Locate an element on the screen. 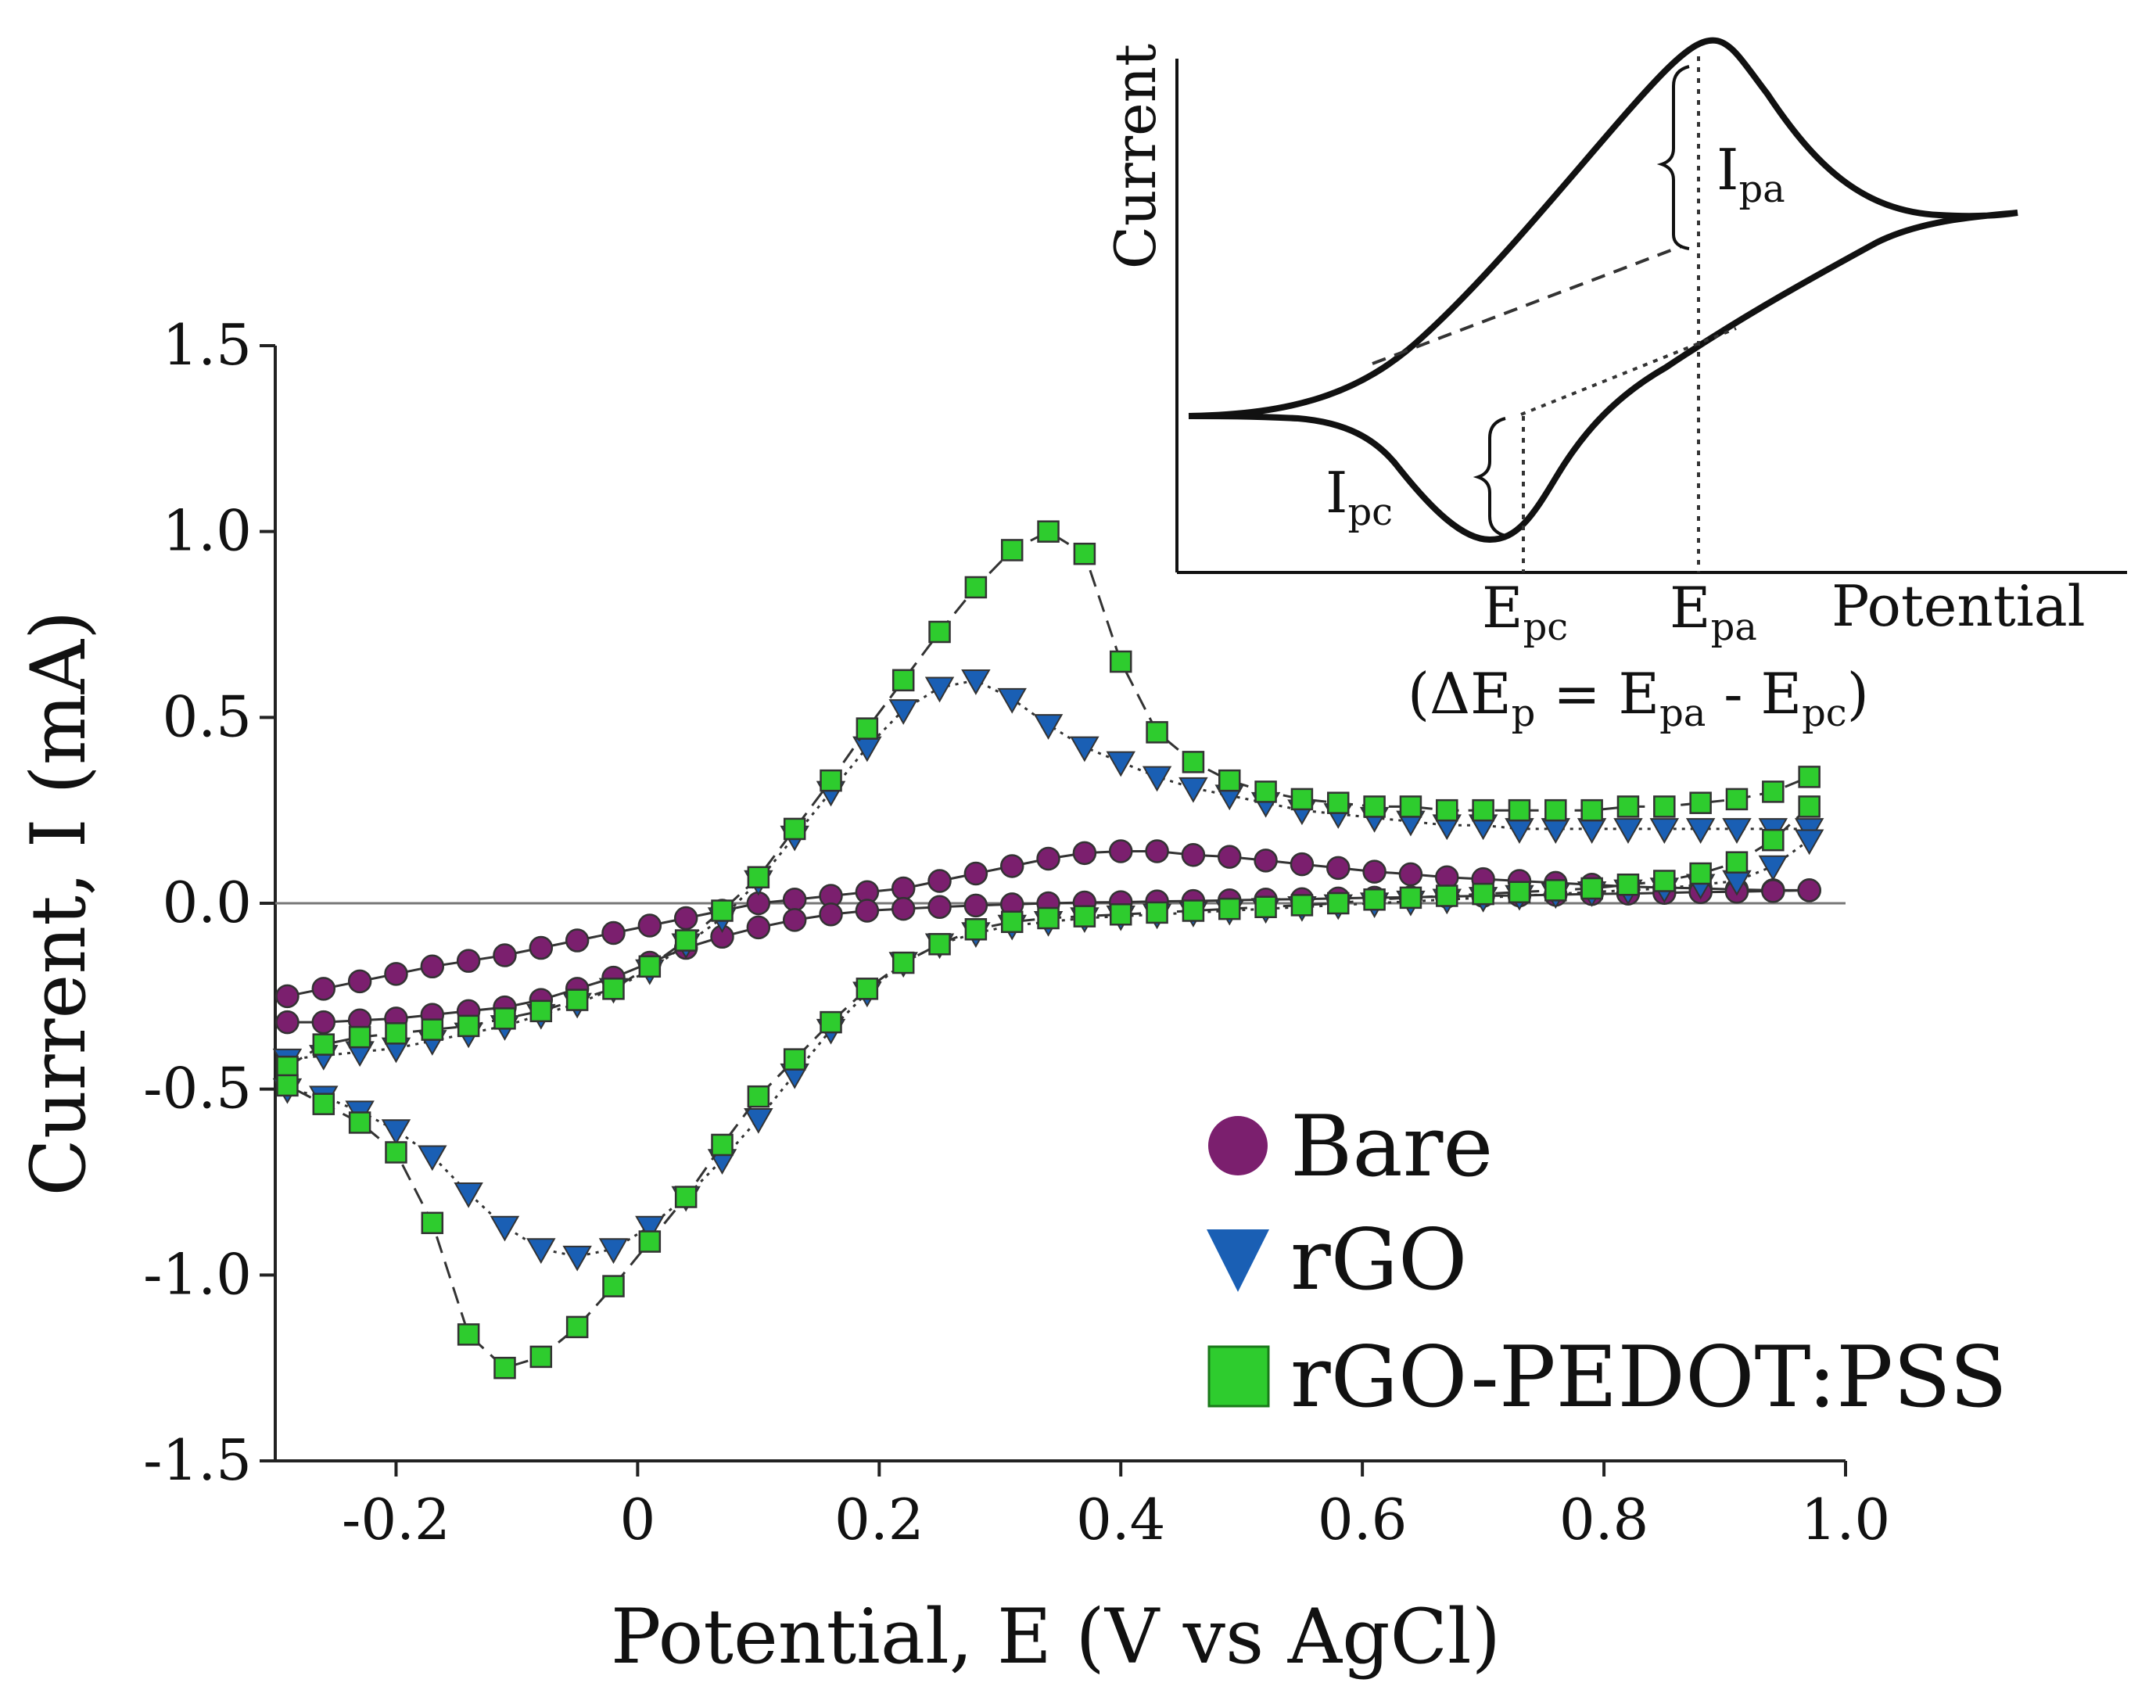  legend-label-bare: Bare is located at coordinates (1391, 1147).